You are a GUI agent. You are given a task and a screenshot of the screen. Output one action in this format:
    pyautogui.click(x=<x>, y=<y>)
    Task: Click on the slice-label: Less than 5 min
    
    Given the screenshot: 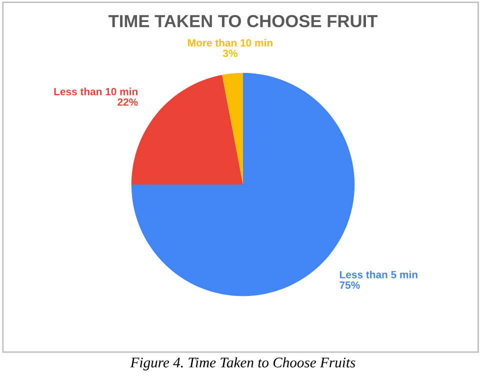 What is the action you would take?
    pyautogui.click(x=379, y=274)
    